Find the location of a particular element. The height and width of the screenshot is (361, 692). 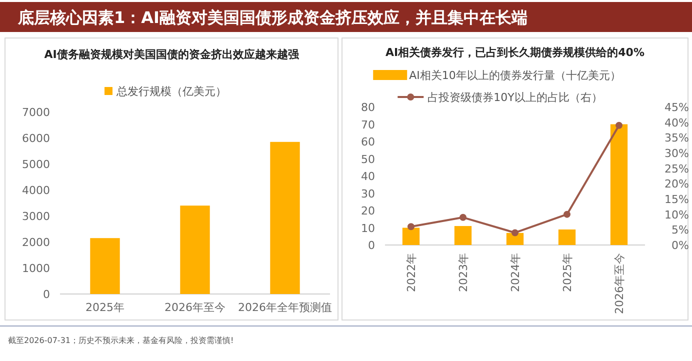

y-tick-label: 3000 is located at coordinates (36, 216).